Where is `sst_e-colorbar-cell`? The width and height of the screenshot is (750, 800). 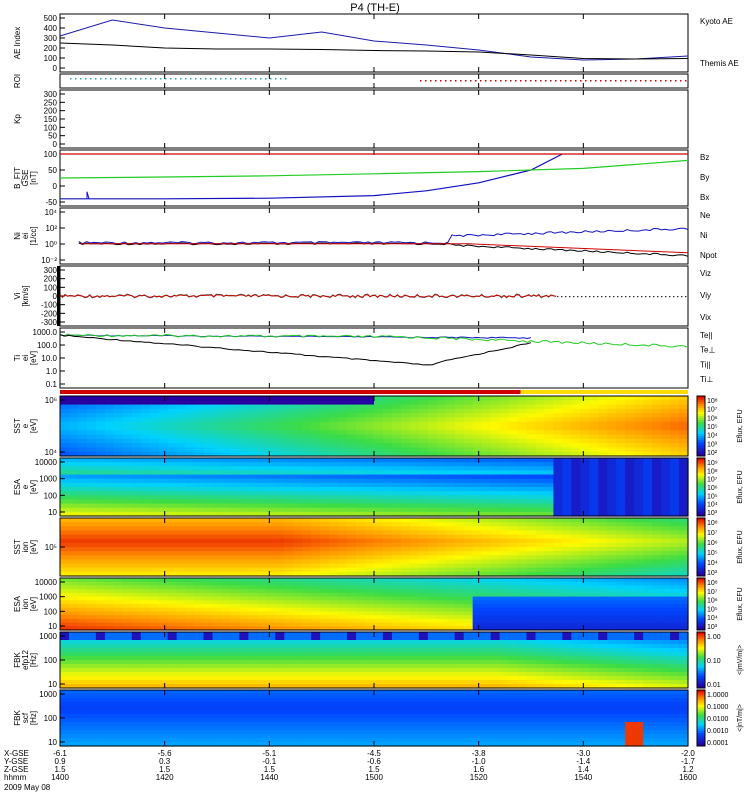 sst_e-colorbar-cell is located at coordinates (701, 399).